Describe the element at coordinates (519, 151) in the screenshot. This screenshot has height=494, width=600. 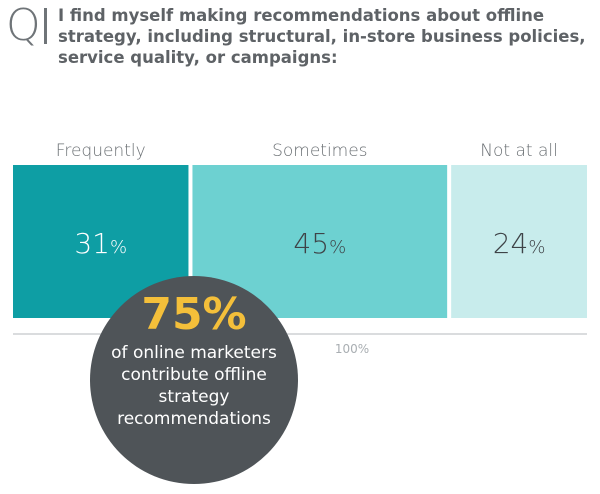
I see `category-label-not-at-all: Not at all` at that location.